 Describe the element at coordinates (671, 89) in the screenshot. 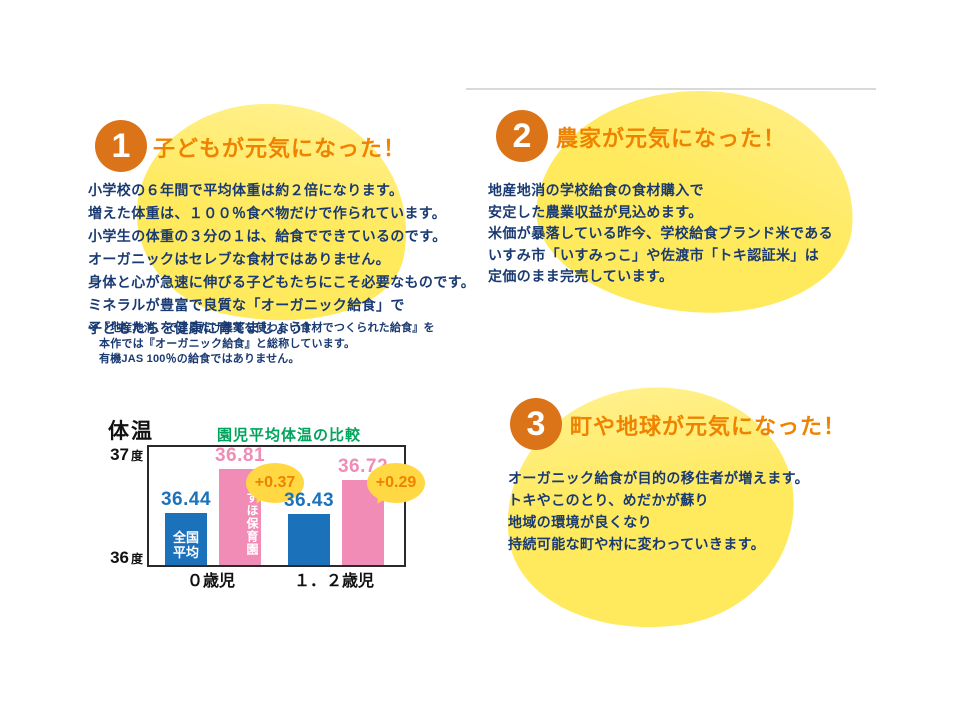

I see `page-top-divider` at that location.